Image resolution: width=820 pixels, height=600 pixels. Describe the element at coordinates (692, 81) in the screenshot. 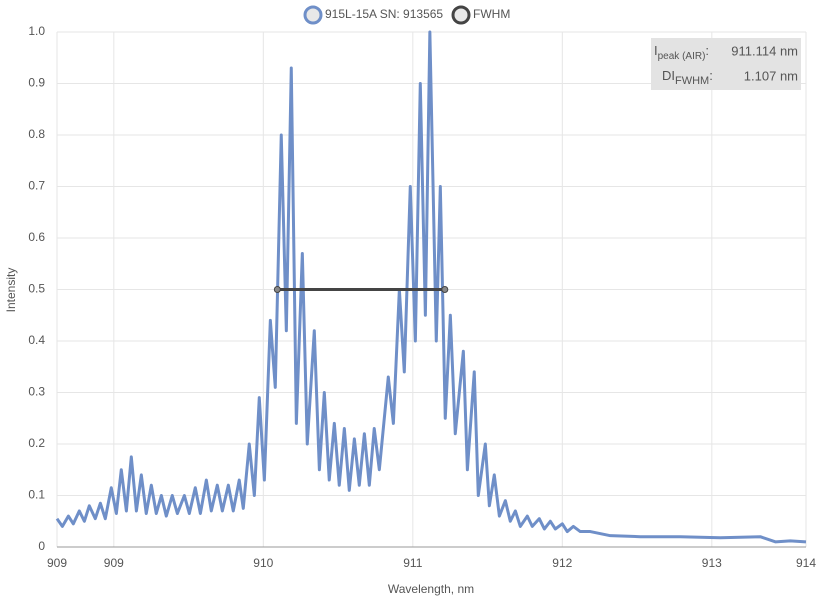

I see `subscript: FWHM` at that location.